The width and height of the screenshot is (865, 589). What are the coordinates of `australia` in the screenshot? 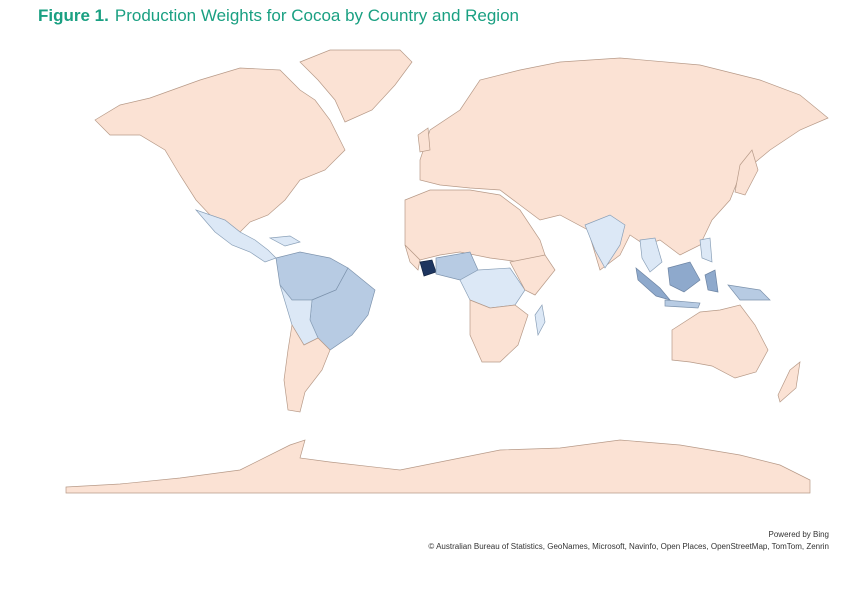 It's located at (720, 341).